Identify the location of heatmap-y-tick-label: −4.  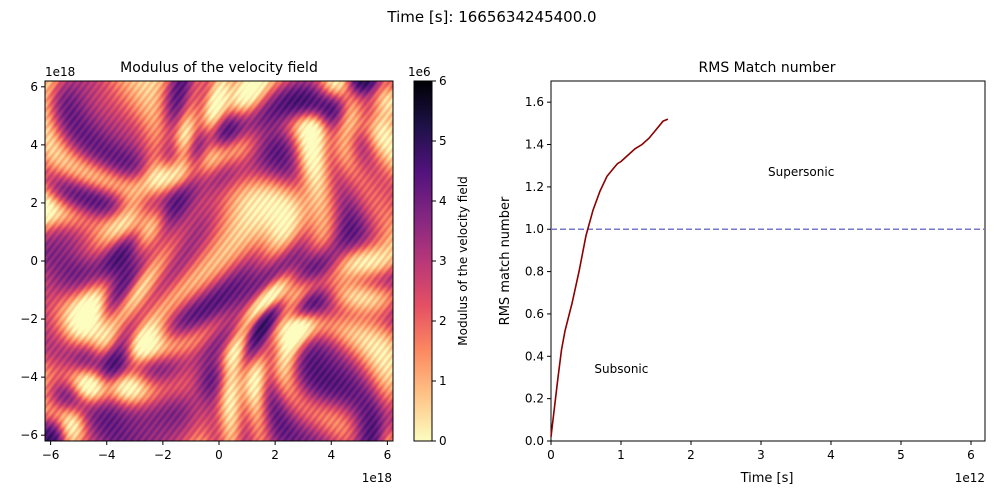
(29, 377).